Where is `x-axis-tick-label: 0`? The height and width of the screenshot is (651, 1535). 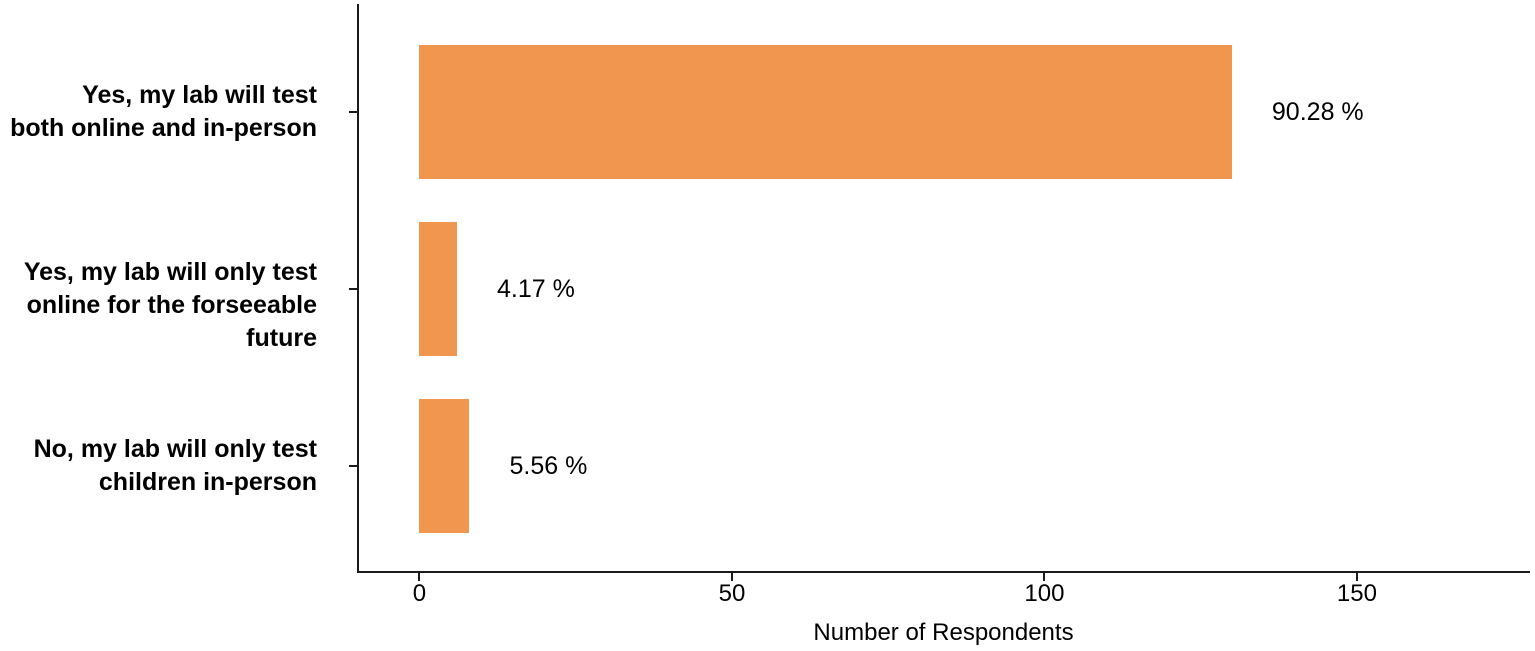
x-axis-tick-label: 0 is located at coordinates (419, 593).